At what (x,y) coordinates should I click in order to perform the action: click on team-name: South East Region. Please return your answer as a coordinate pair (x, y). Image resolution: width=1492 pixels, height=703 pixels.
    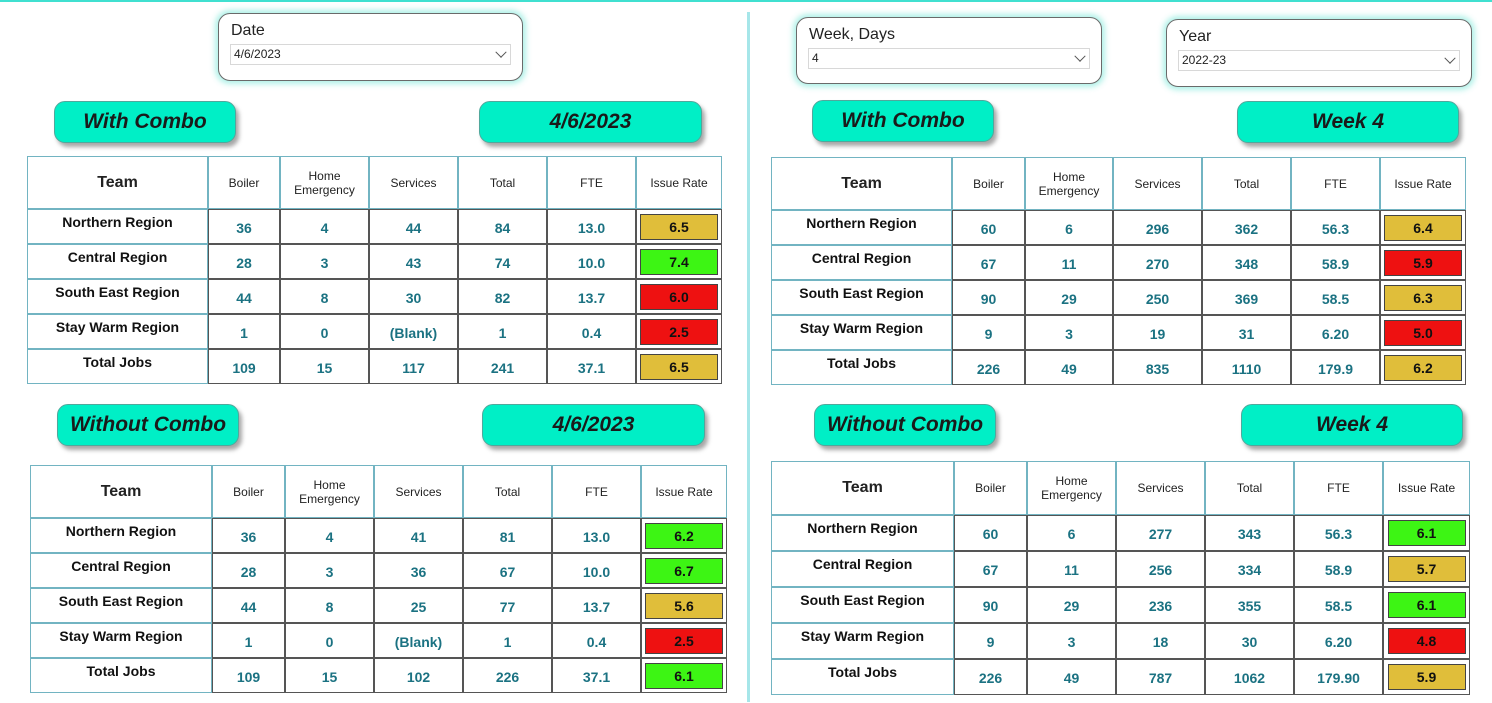
    Looking at the image, I should click on (121, 605).